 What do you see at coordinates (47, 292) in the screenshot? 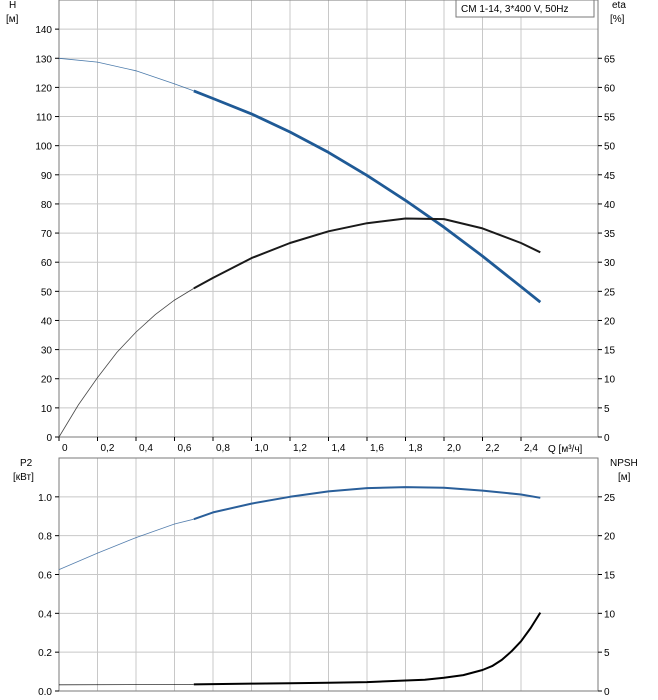
I see `top-left-tick-label-5: 50` at bounding box center [47, 292].